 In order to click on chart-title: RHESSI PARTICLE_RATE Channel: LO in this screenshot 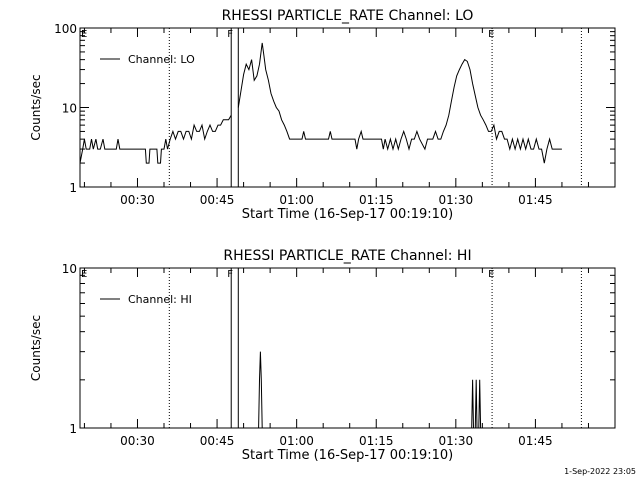, I will do `click(348, 16)`.